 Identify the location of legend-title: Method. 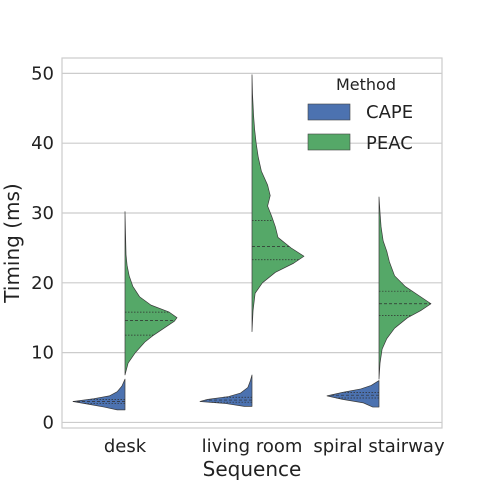
(366, 84).